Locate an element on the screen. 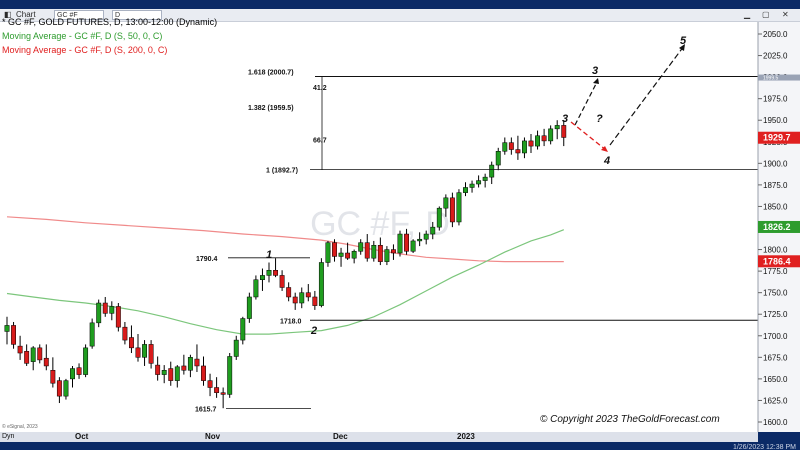 The width and height of the screenshot is (800, 451). price-tag-label: 1929.7 is located at coordinates (777, 138).